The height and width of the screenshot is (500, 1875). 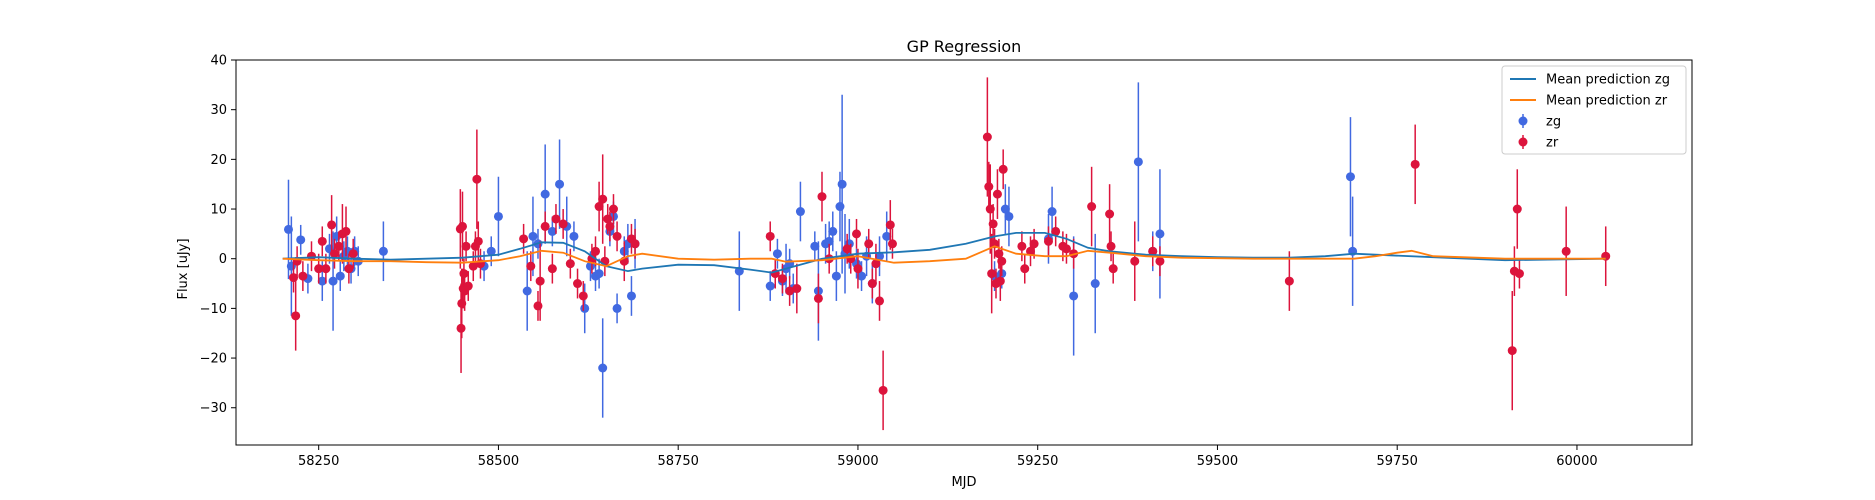 What do you see at coordinates (498, 461) in the screenshot?
I see `x-tick-label: 58500` at bounding box center [498, 461].